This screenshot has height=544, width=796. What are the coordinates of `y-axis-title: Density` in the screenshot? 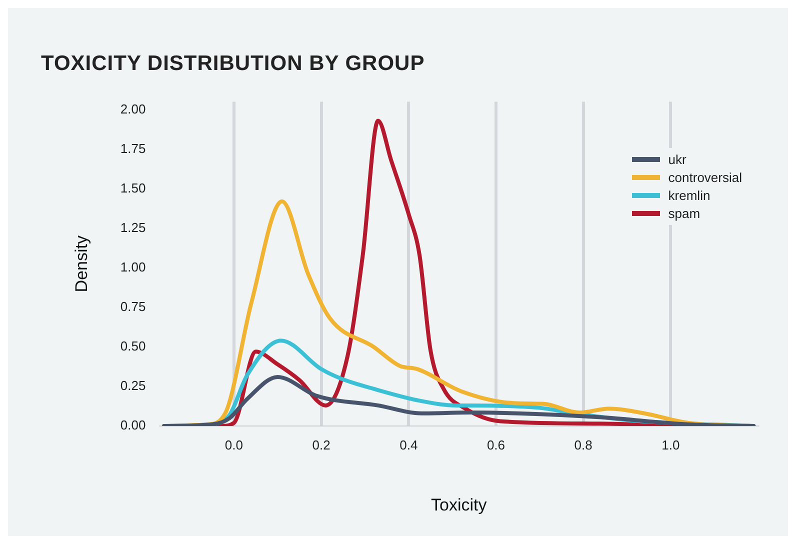 It's located at (81, 263).